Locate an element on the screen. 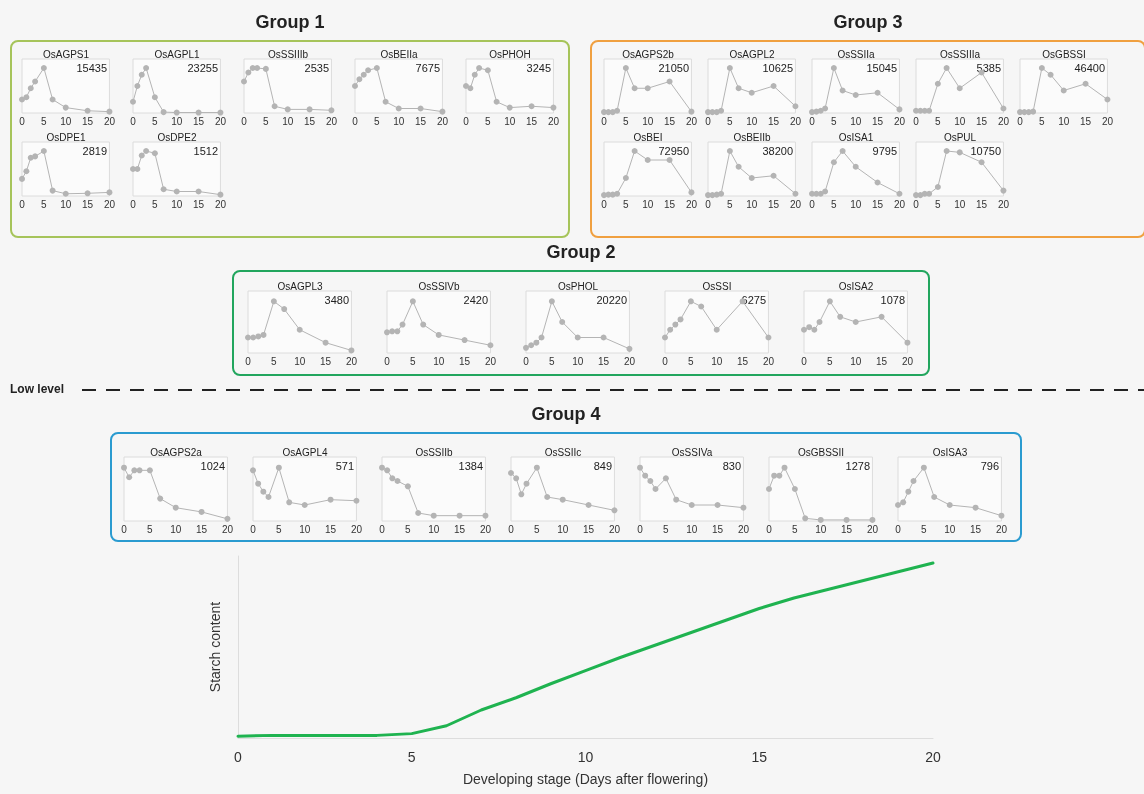 Image resolution: width=1144 pixels, height=794 pixels. annotation: 849 is located at coordinates (603, 465).